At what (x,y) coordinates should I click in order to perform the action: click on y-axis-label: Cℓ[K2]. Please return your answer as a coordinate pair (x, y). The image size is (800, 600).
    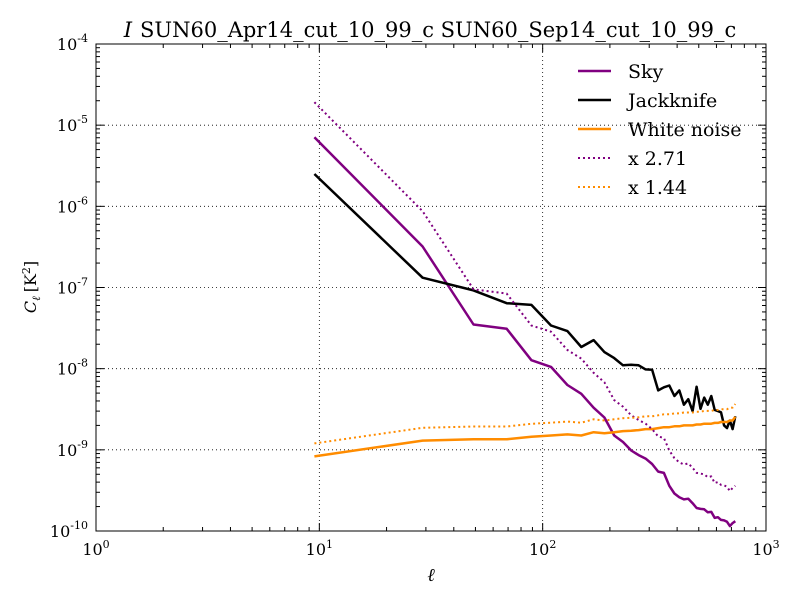
    Looking at the image, I should click on (31, 287).